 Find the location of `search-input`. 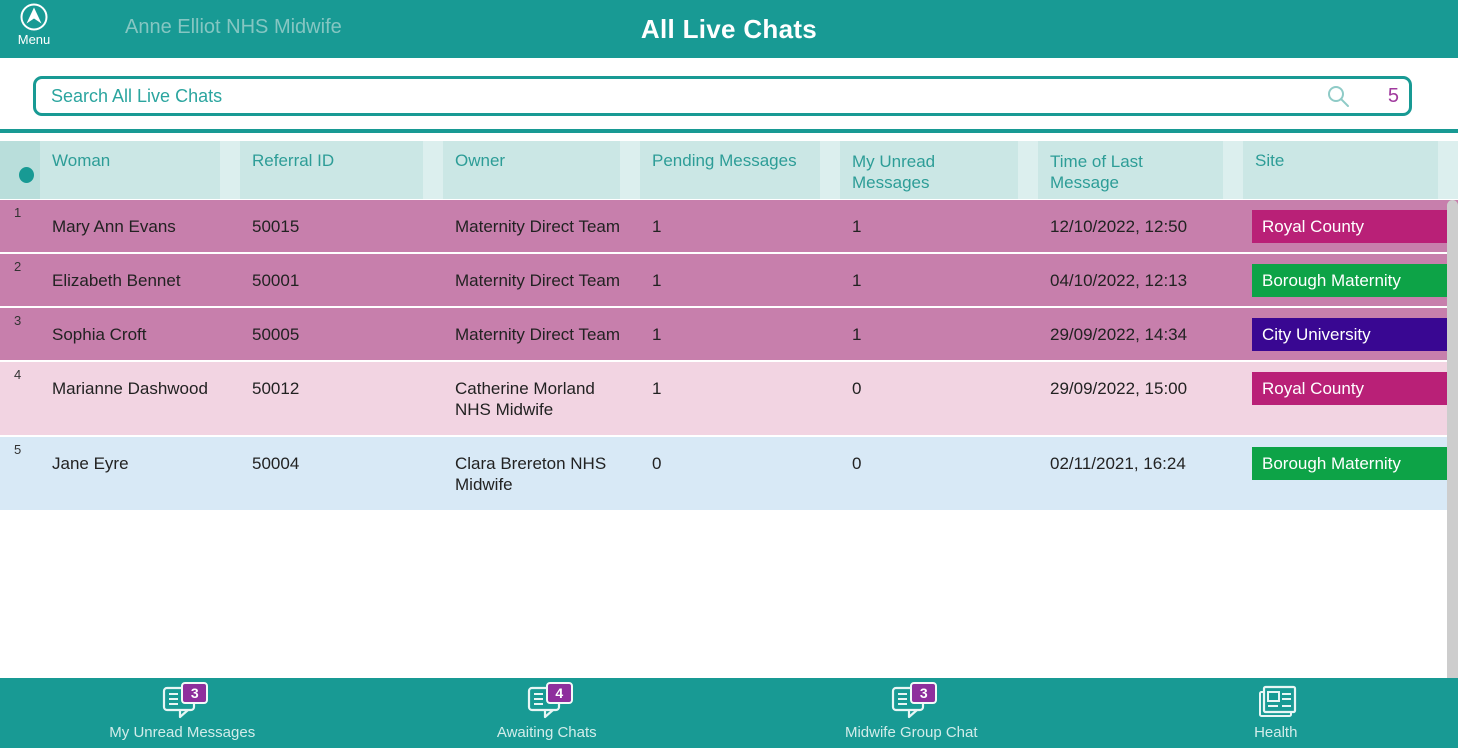

search-input is located at coordinates (680, 96).